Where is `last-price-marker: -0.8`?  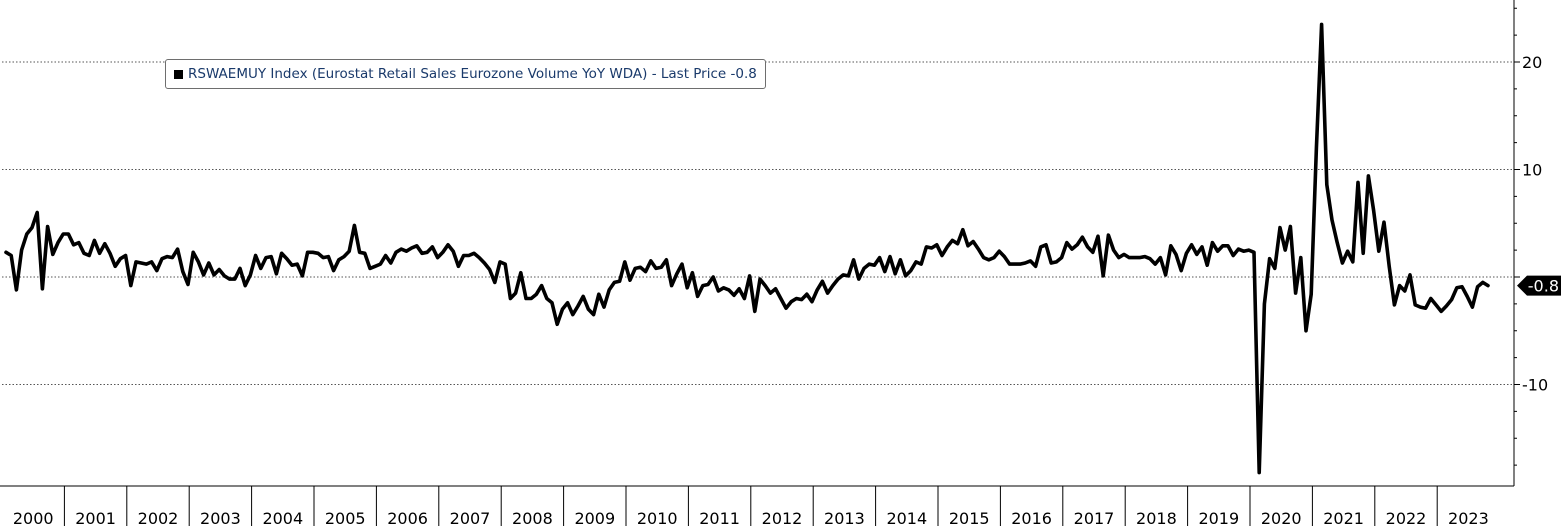
last-price-marker: -0.8 is located at coordinates (1539, 285).